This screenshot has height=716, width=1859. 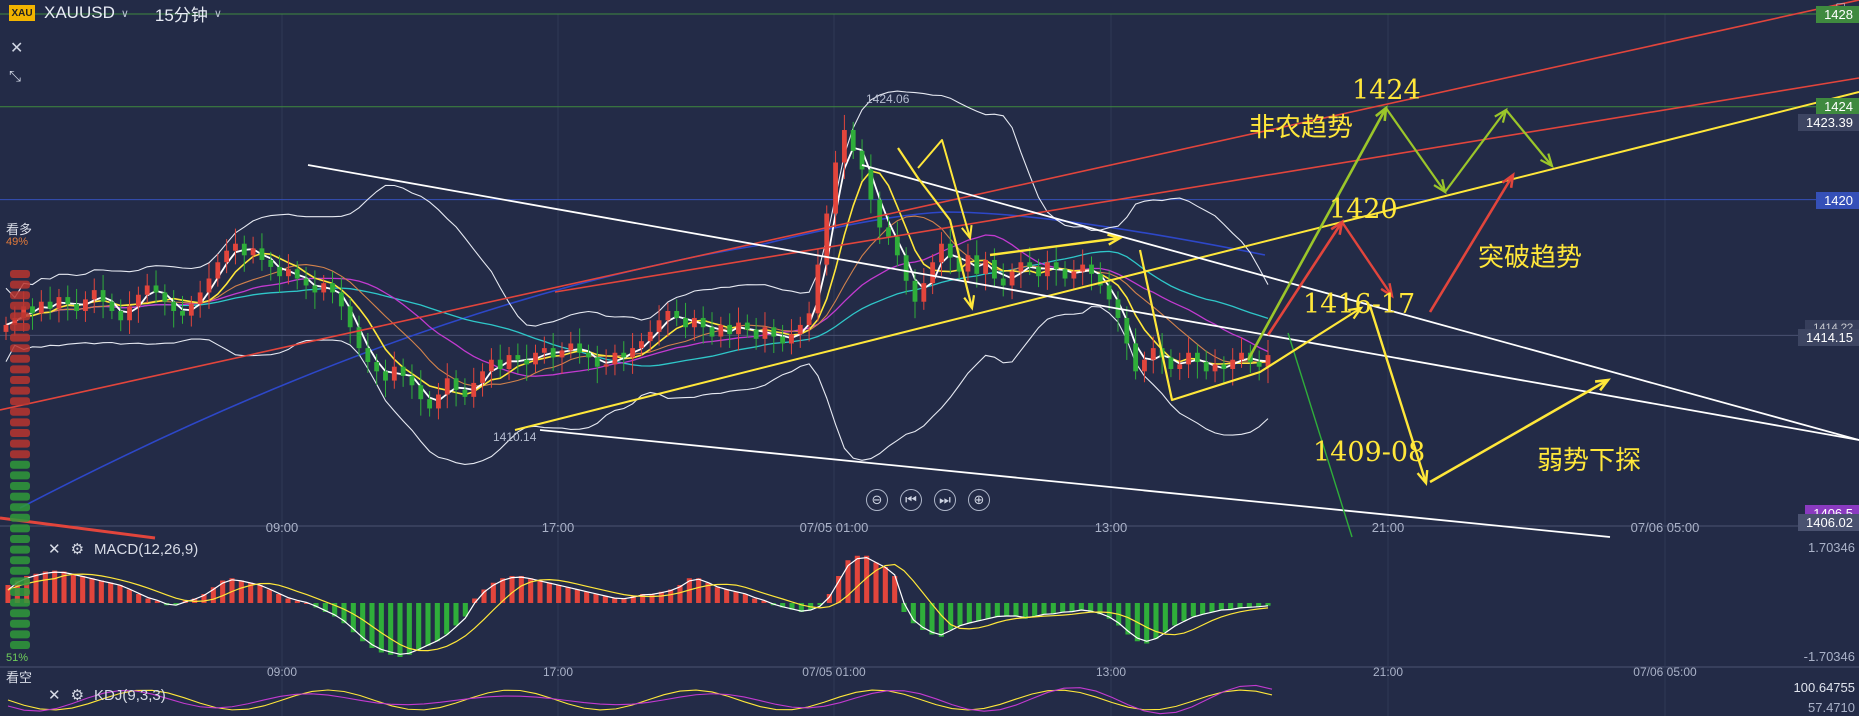 What do you see at coordinates (1415, 150) in the screenshot?
I see `arrow-green-down` at bounding box center [1415, 150].